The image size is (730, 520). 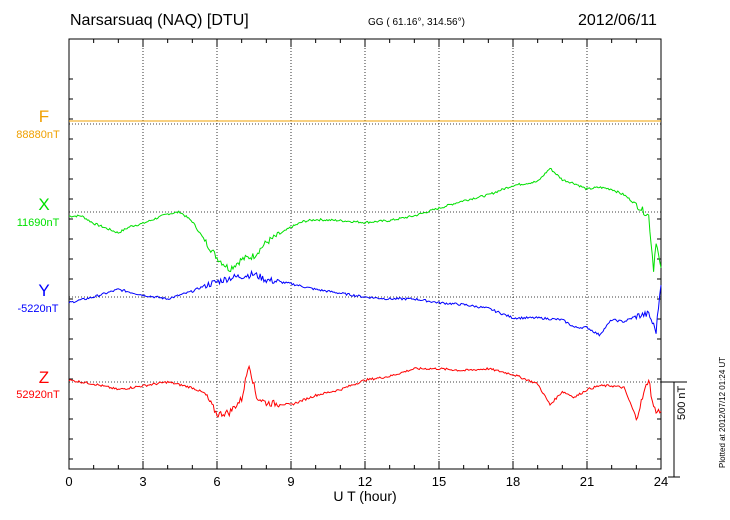 What do you see at coordinates (38, 309) in the screenshot?
I see `component-baseline-y: -5220nT` at bounding box center [38, 309].